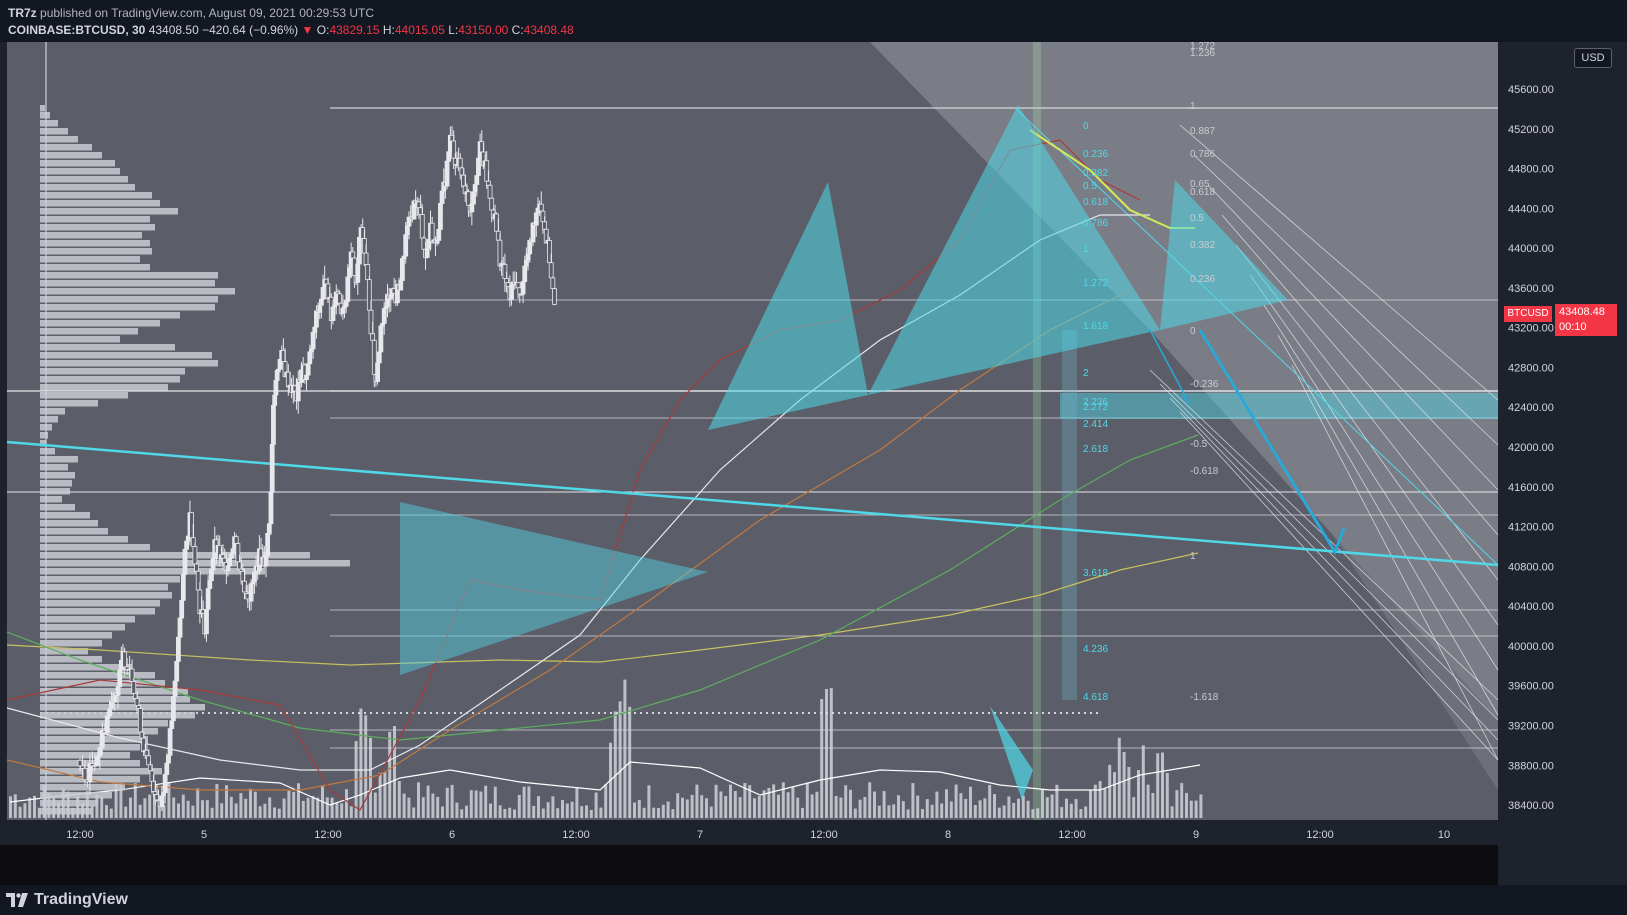 The width and height of the screenshot is (1627, 915). Describe the element at coordinates (204, 835) in the screenshot. I see `time-tick-label: 5` at that location.